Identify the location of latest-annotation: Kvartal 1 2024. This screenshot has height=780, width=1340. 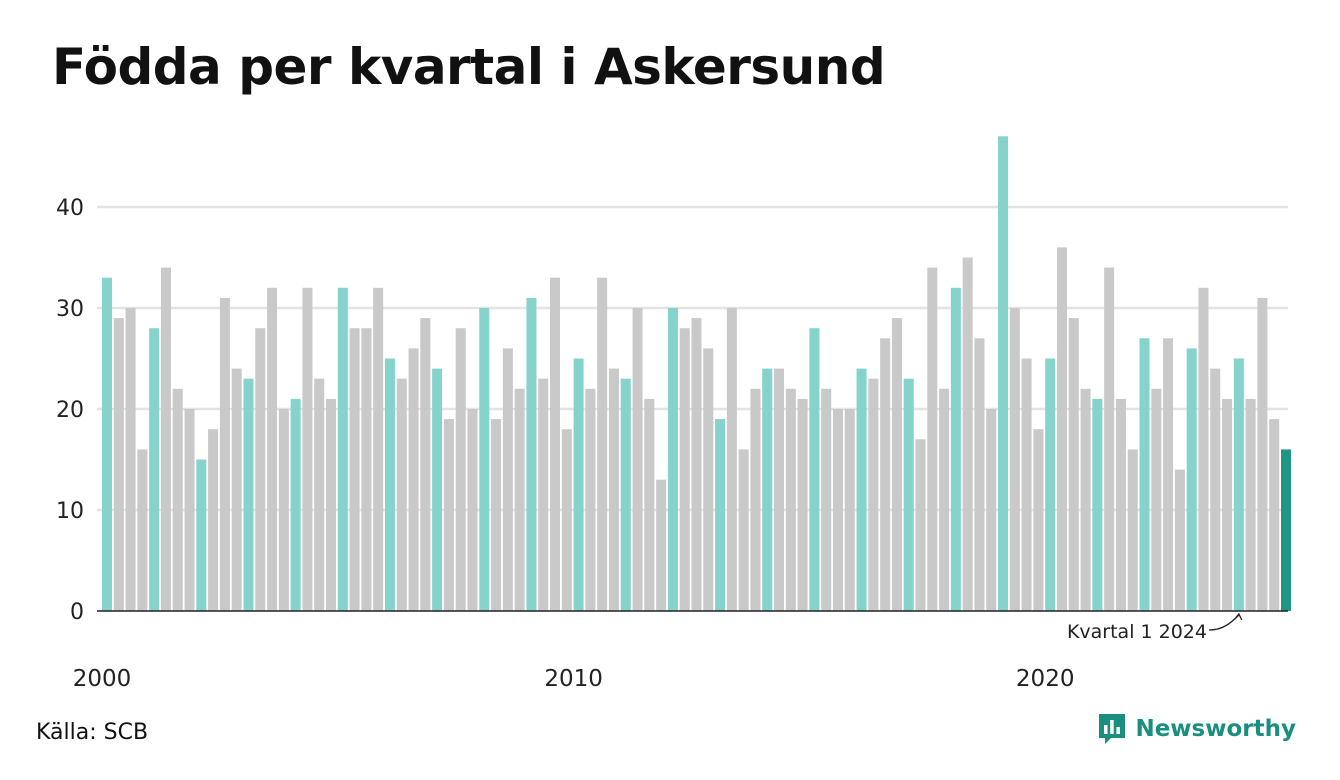
(1155, 627).